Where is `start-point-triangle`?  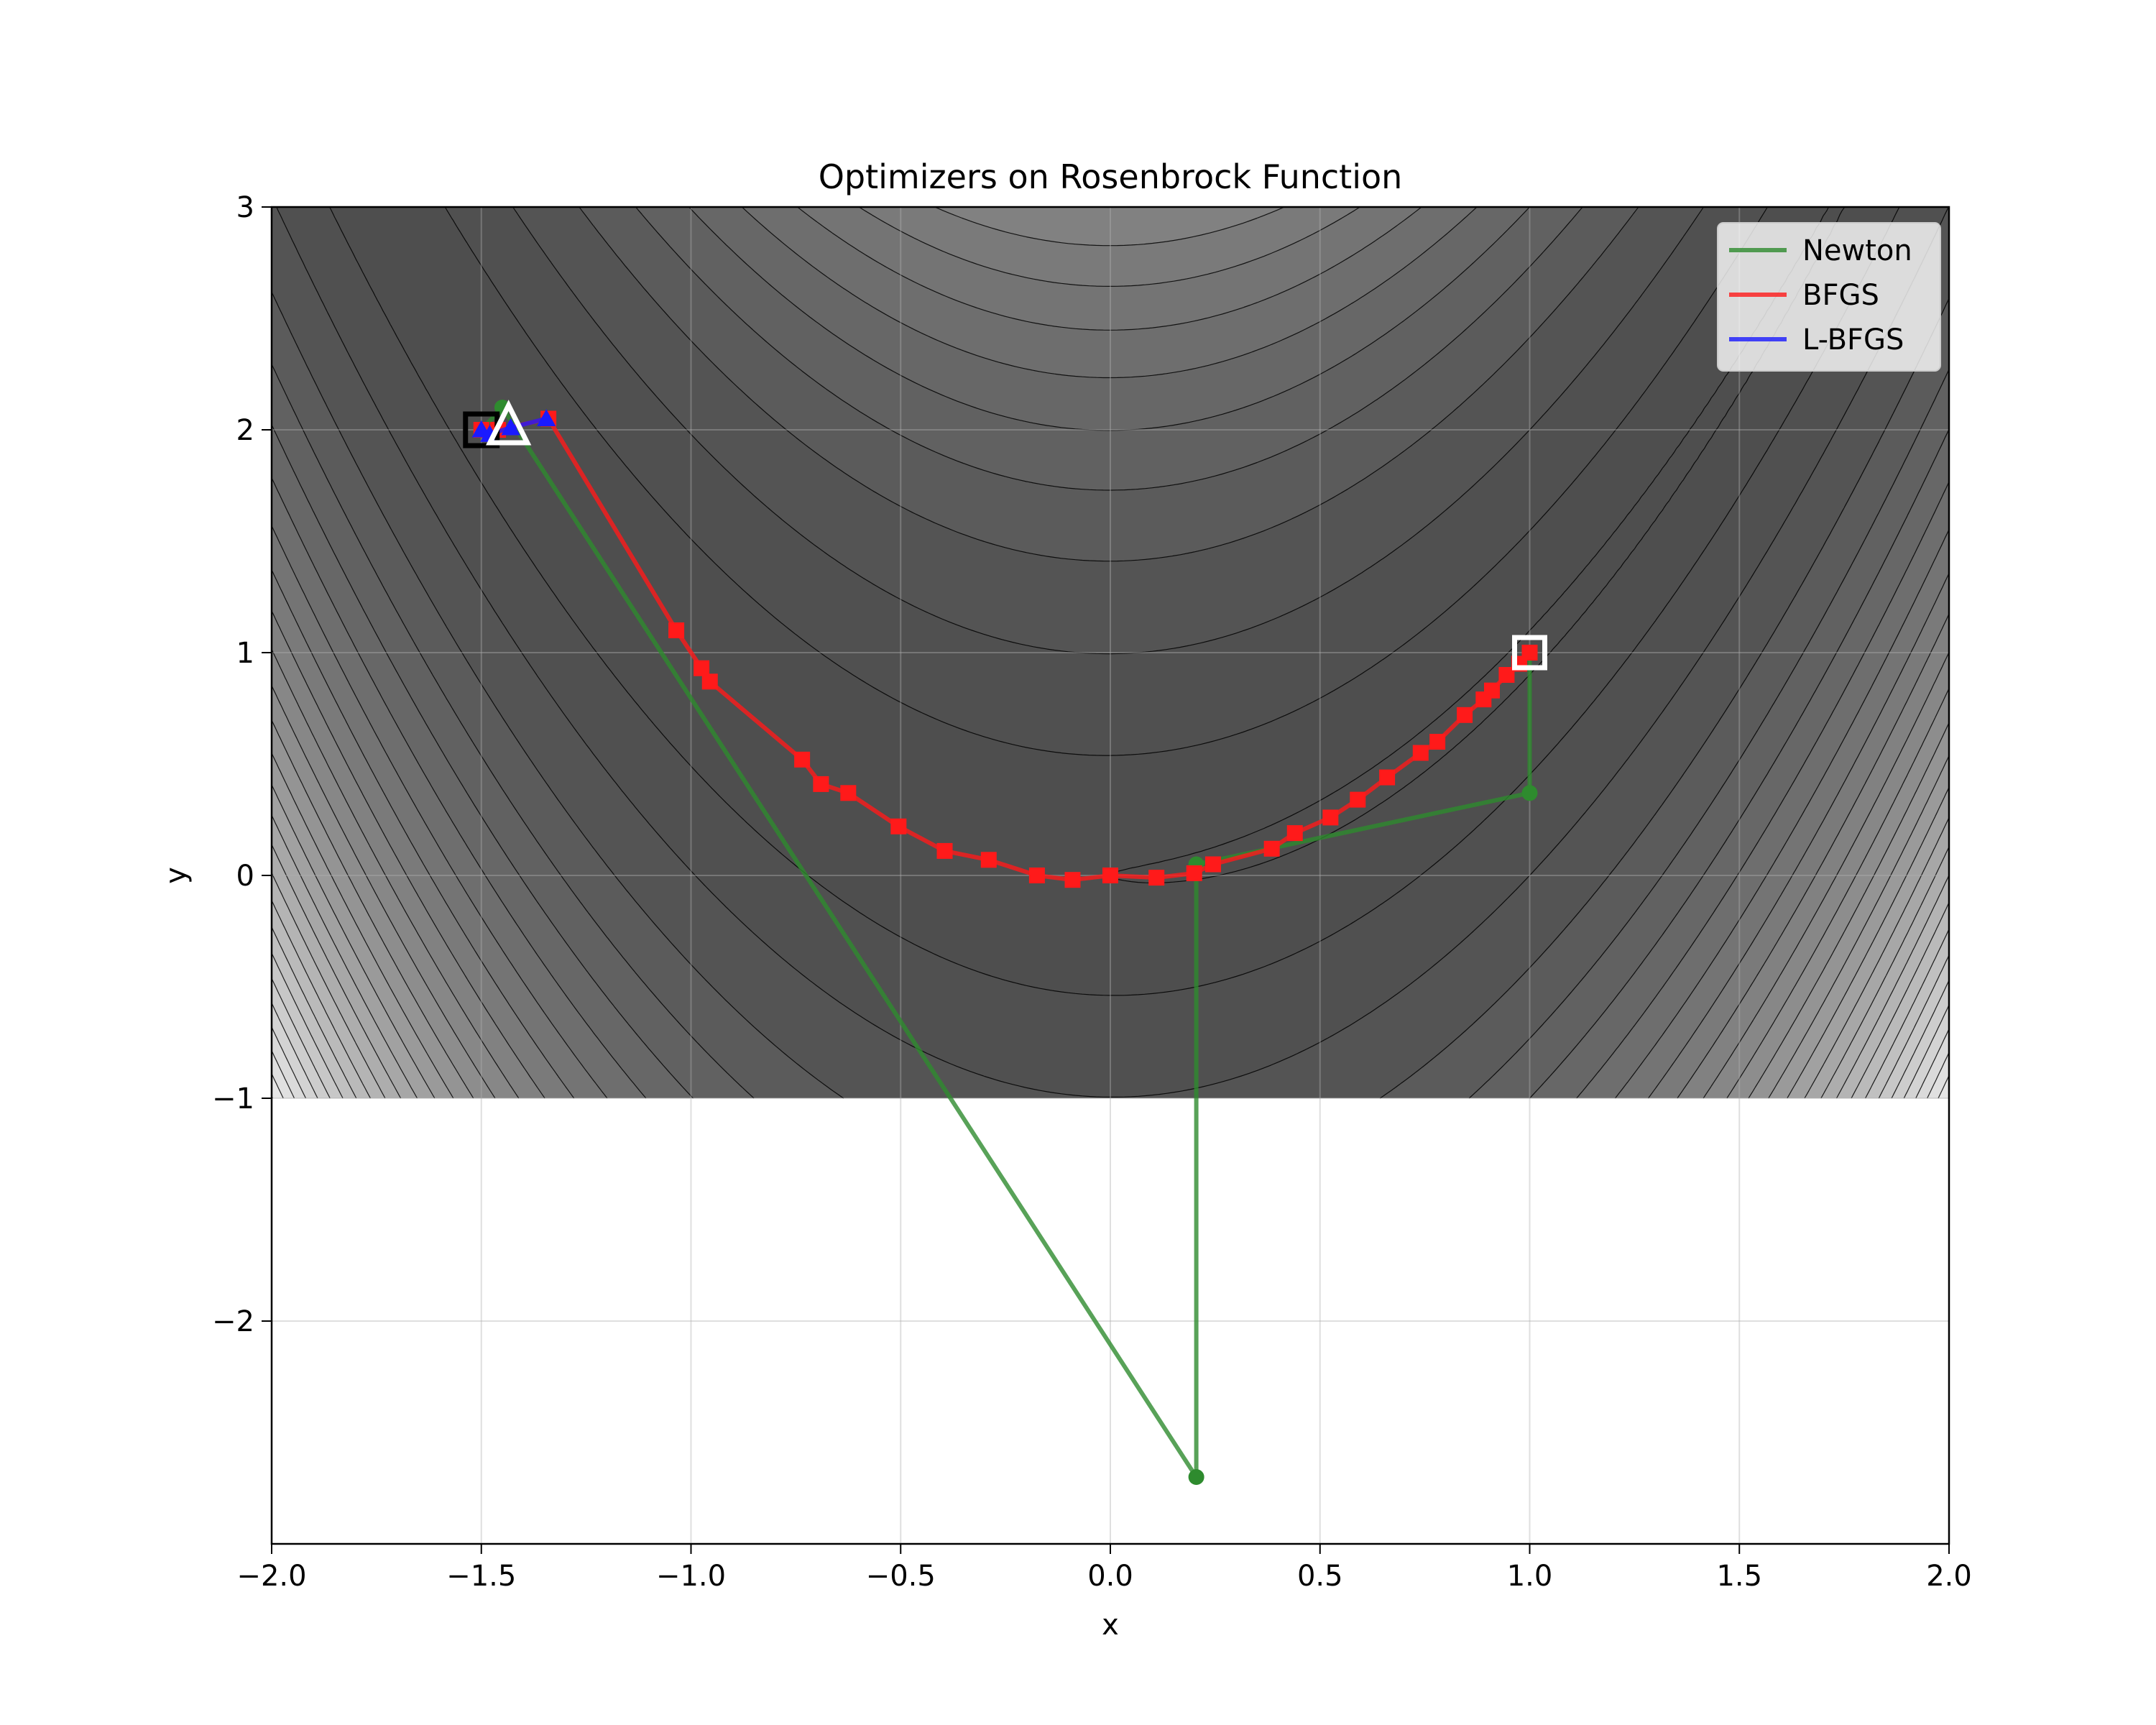 start-point-triangle is located at coordinates (509, 423).